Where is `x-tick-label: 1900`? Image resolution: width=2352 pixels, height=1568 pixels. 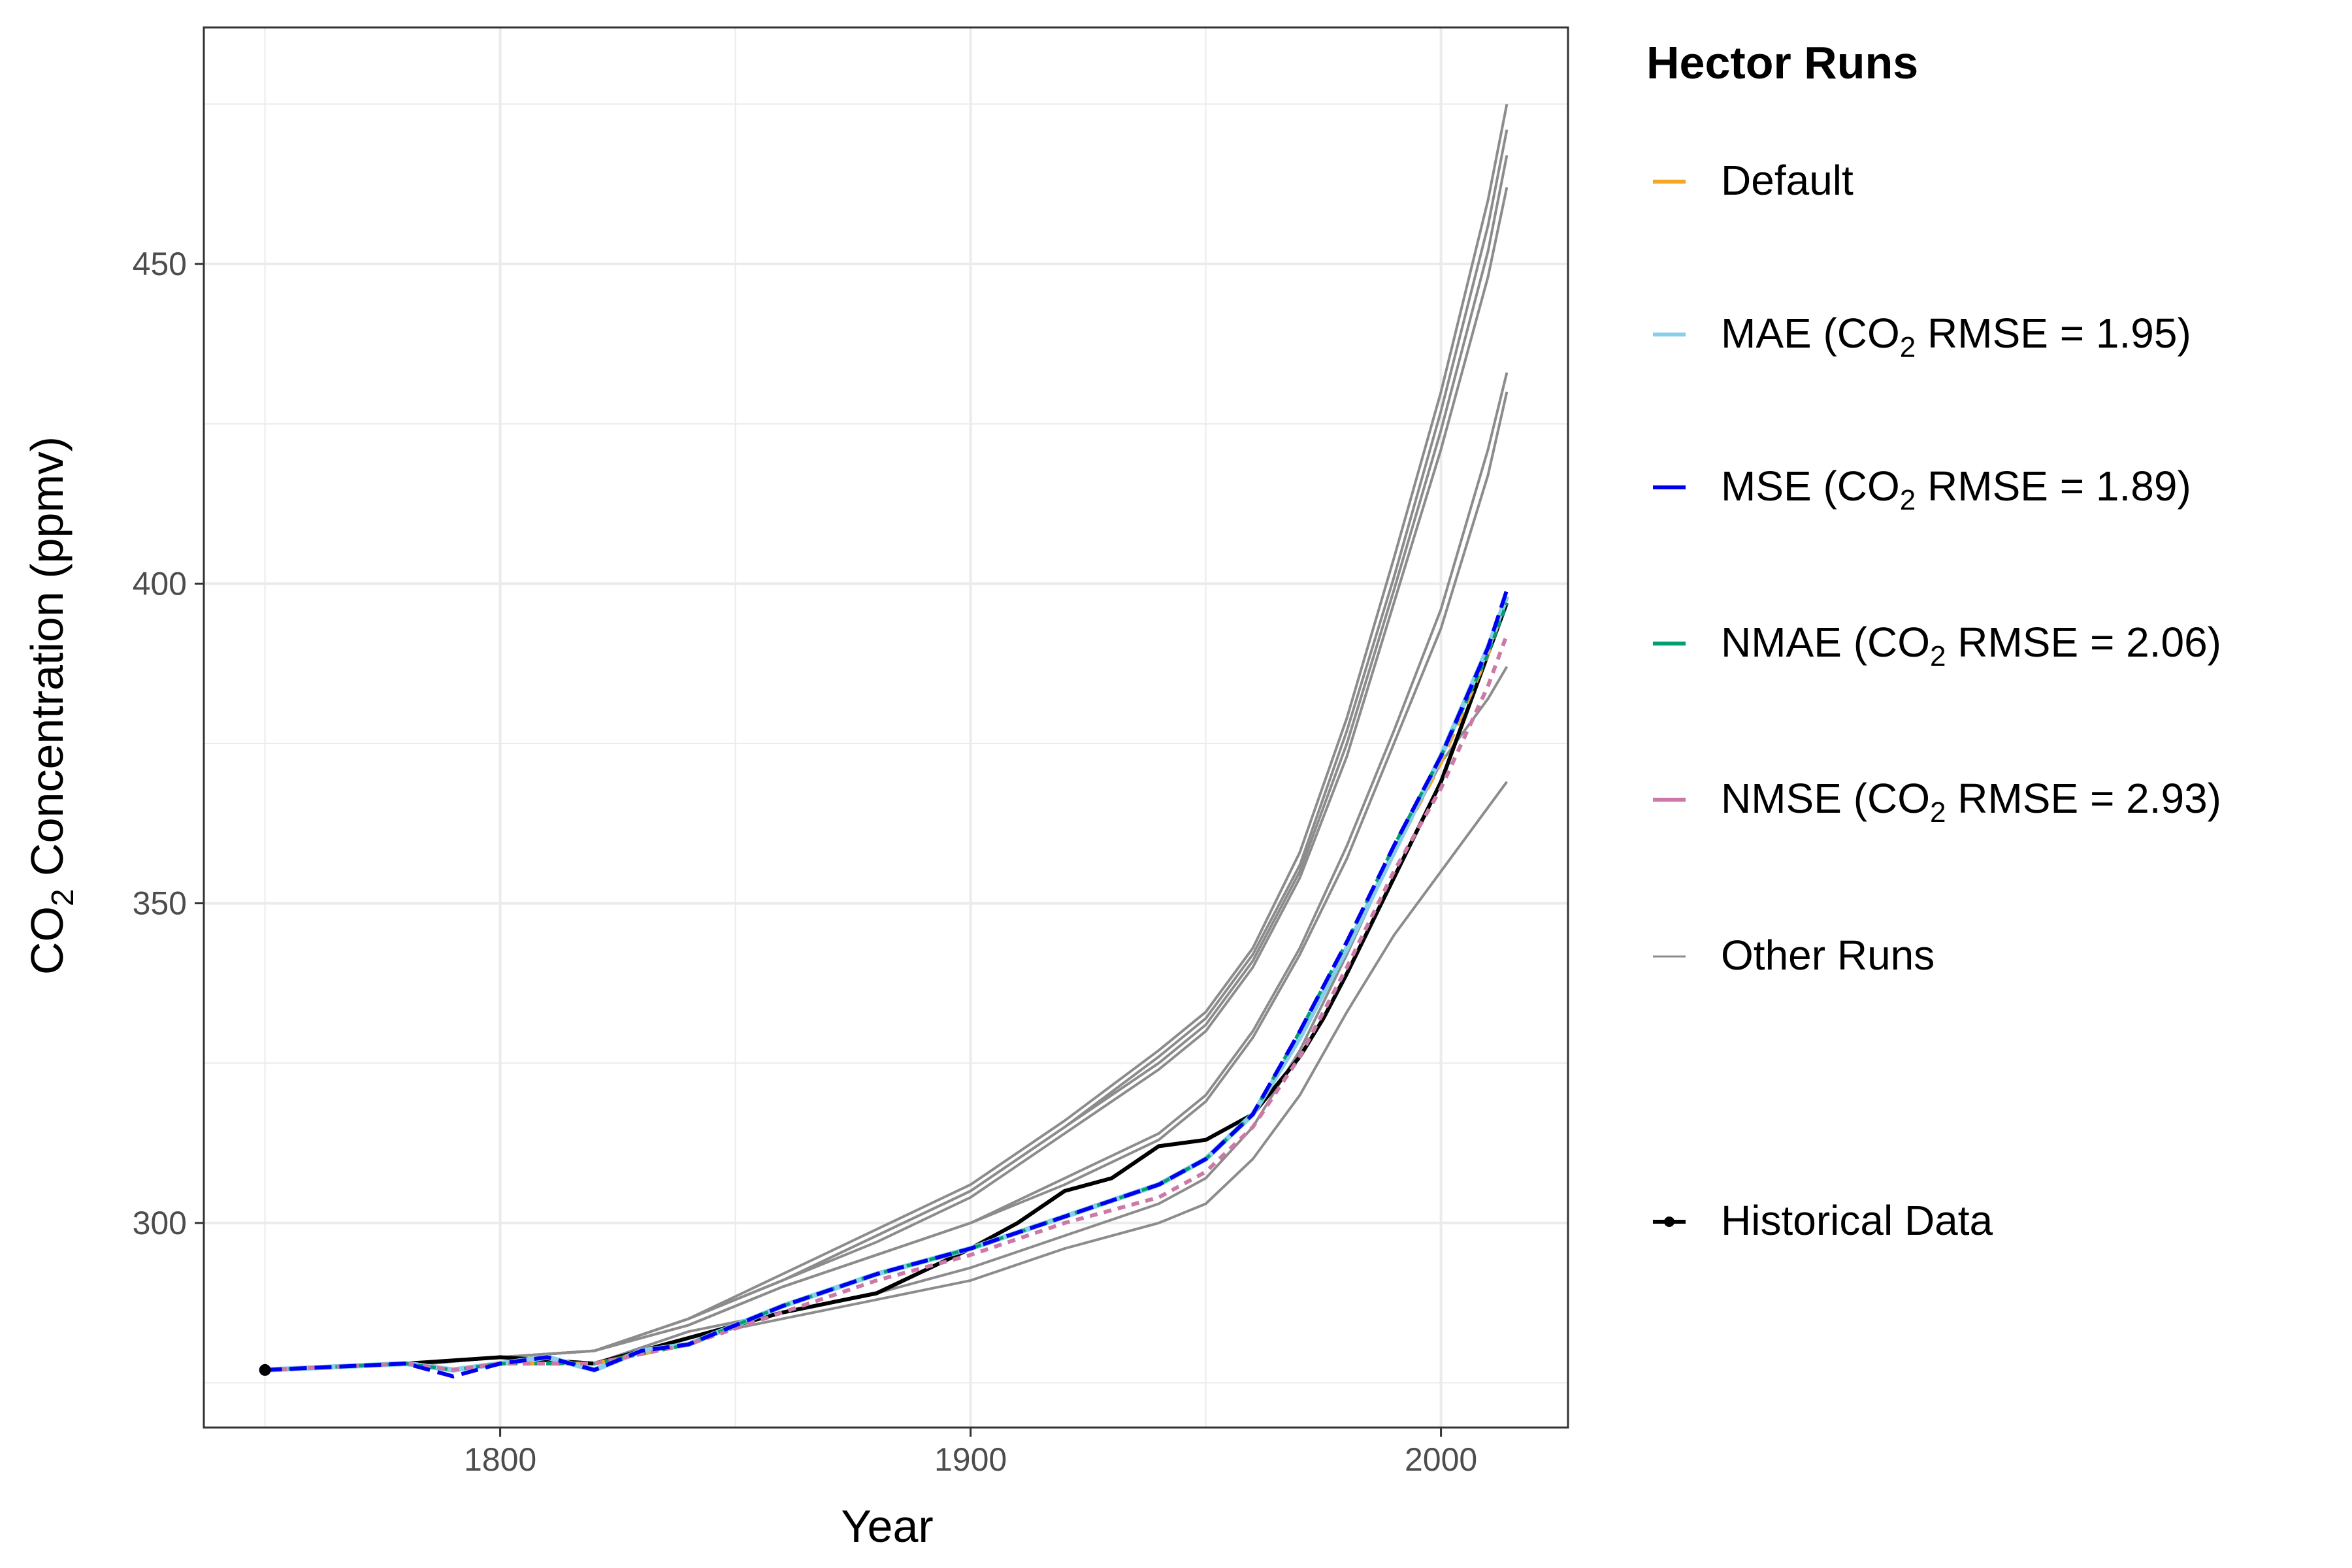 x-tick-label: 1900 is located at coordinates (970, 1459).